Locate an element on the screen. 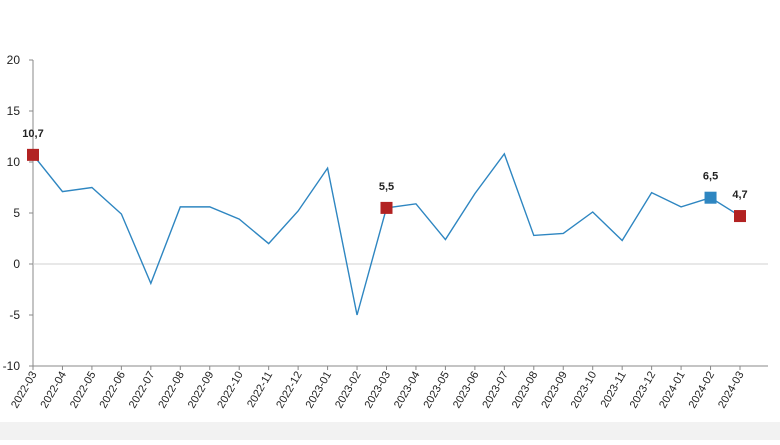 This screenshot has width=780, height=445. x-tick-label: 2023-02 is located at coordinates (348, 390).